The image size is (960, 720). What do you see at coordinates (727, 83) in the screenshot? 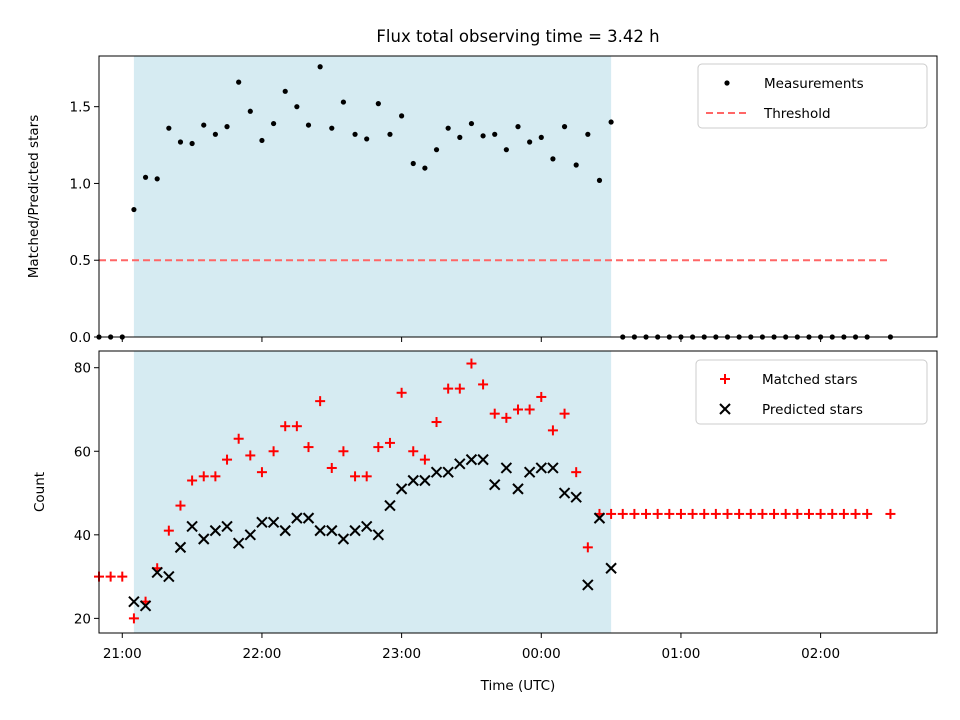
I see `legend-dot-marker` at bounding box center [727, 83].